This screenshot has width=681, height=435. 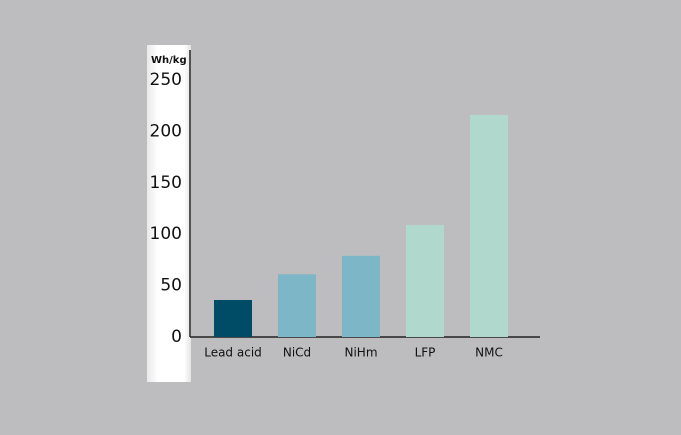 I want to click on x-tick-label: Lead acid, so click(x=233, y=353).